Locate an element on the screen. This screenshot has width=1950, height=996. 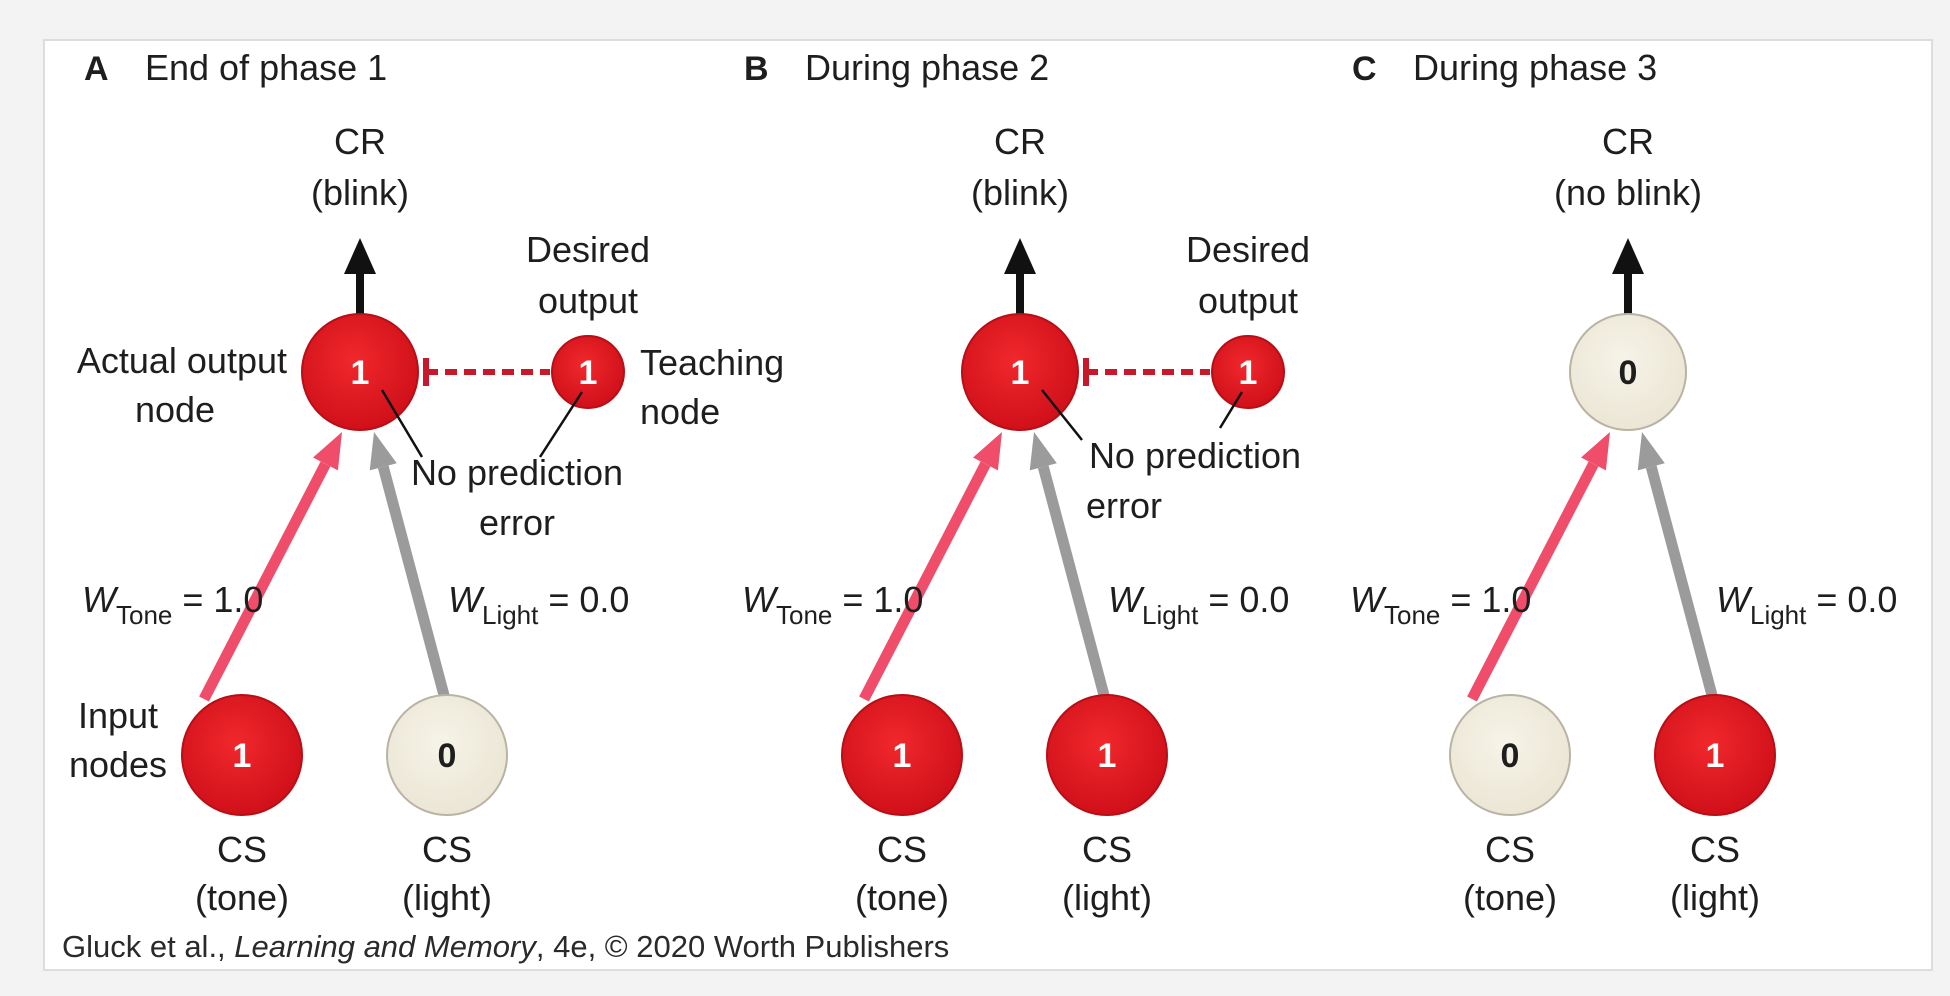
panel-title: End of phase 1 is located at coordinates (266, 67).